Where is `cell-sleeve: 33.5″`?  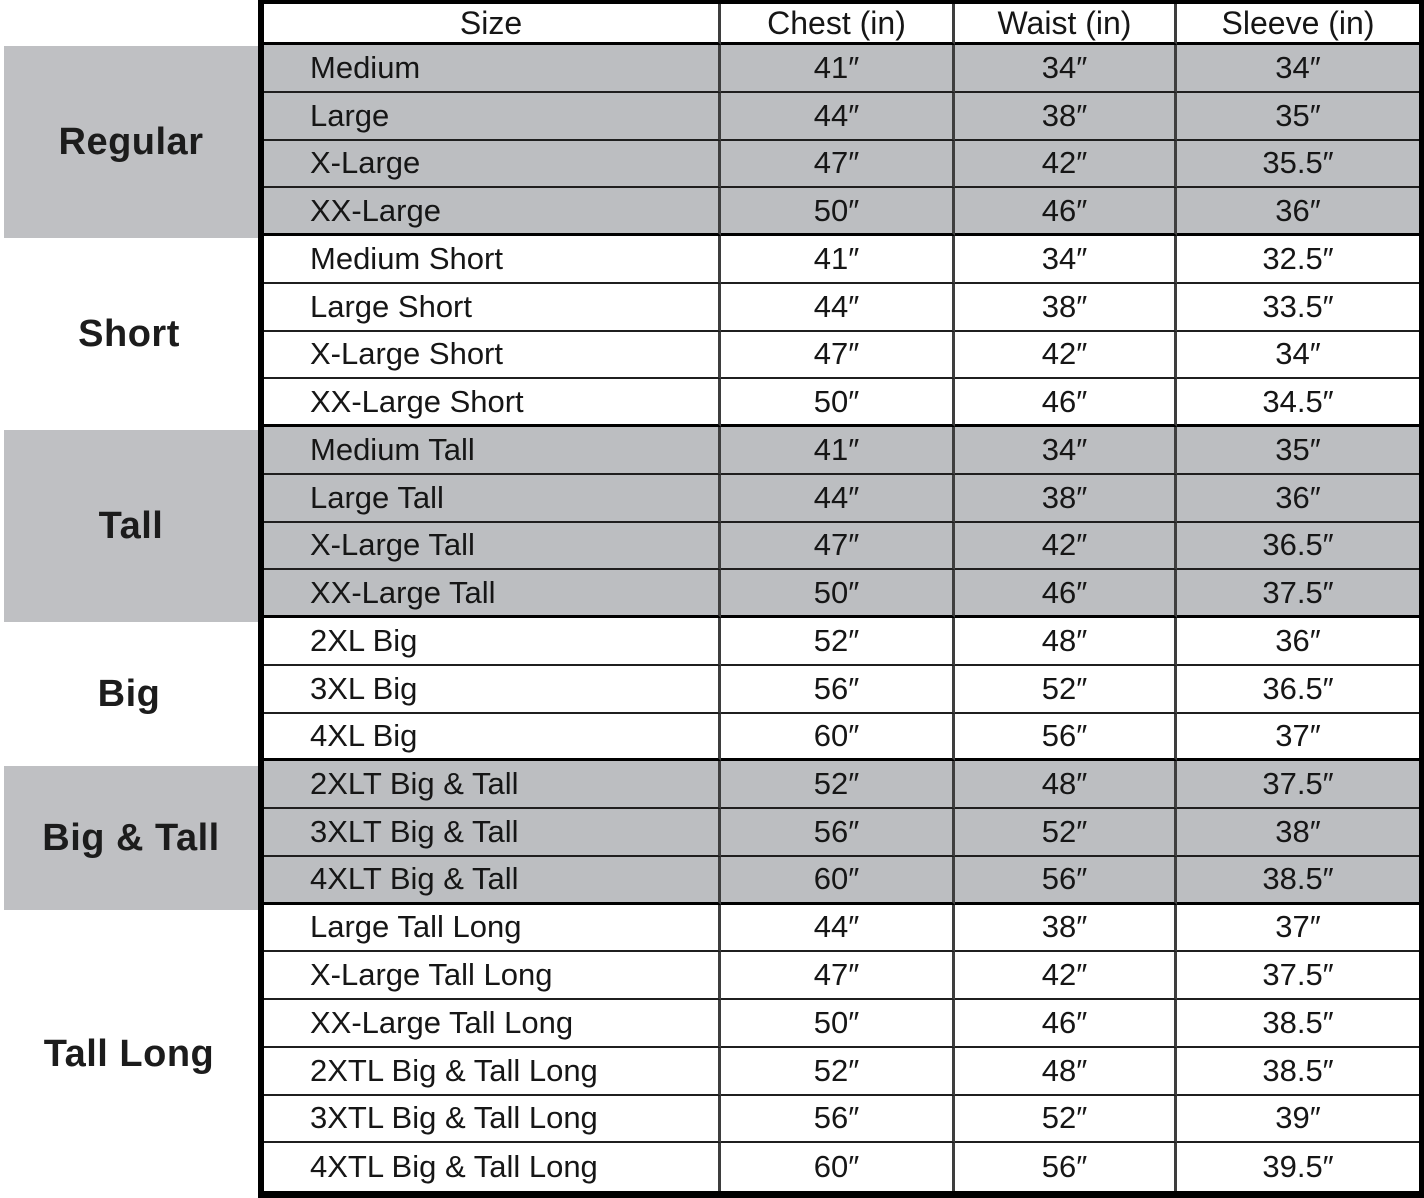 cell-sleeve: 33.5″ is located at coordinates (1298, 307).